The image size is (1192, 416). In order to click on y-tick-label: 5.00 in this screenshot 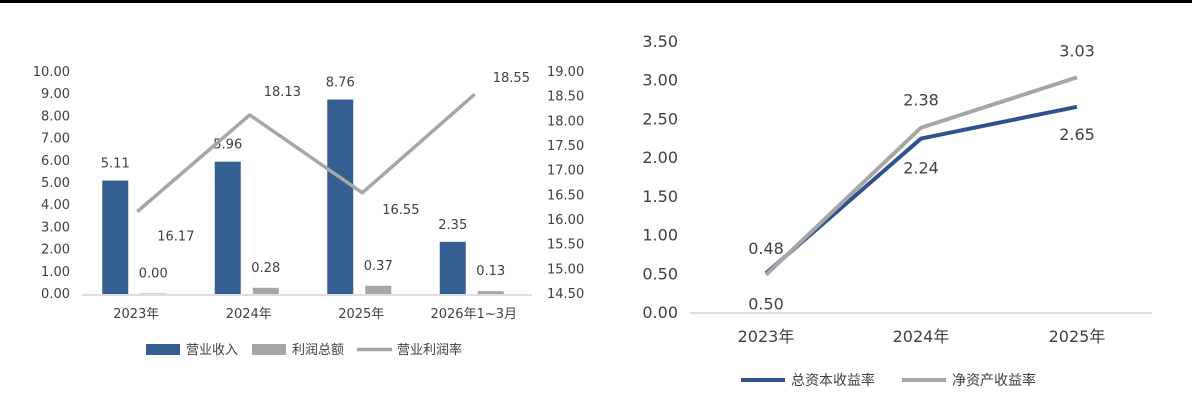, I will do `click(55, 183)`.